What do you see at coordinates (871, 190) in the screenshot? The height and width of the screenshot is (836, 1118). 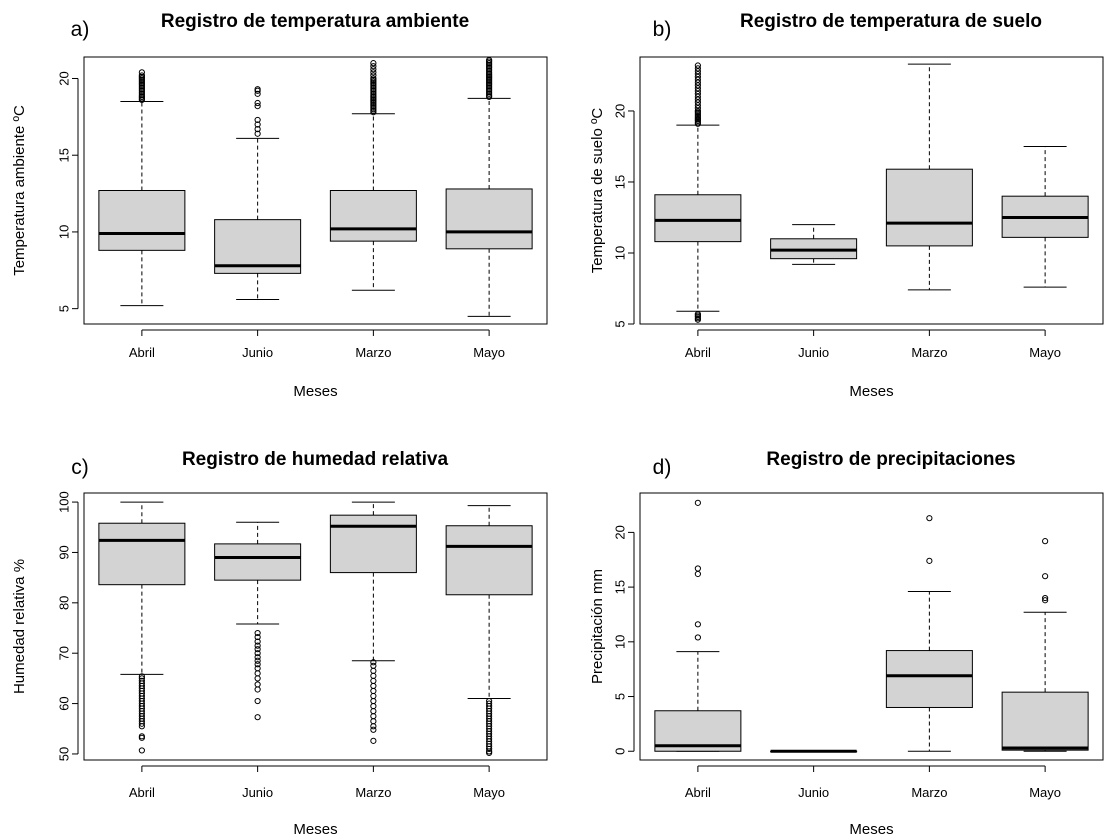 I see `plot-frame` at bounding box center [871, 190].